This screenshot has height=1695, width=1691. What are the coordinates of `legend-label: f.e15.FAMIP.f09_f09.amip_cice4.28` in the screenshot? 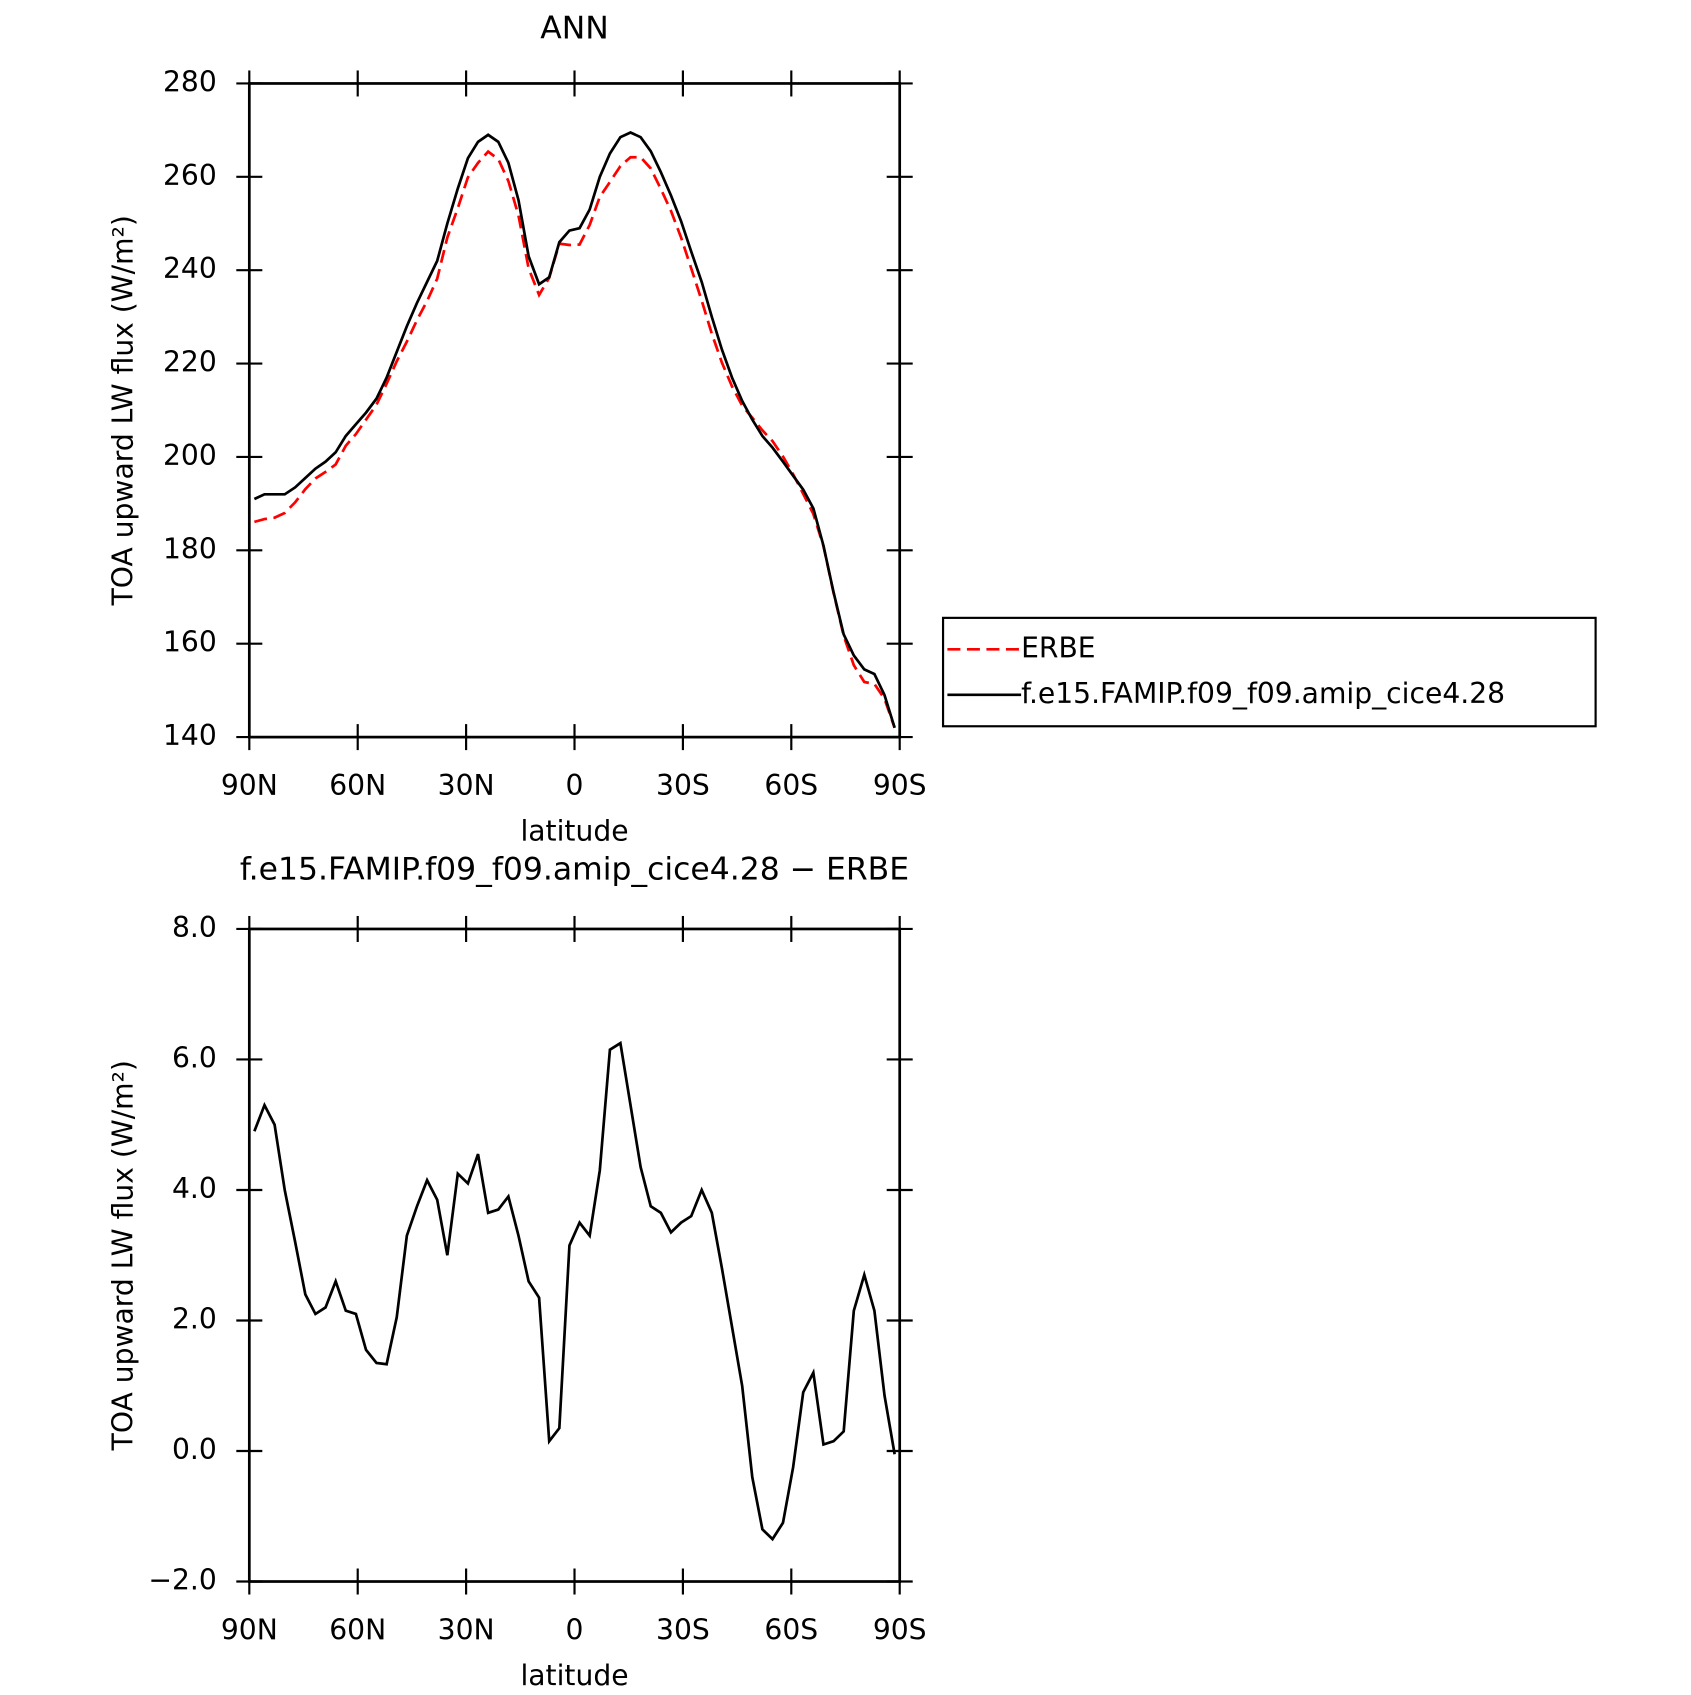 It's located at (1263, 693).